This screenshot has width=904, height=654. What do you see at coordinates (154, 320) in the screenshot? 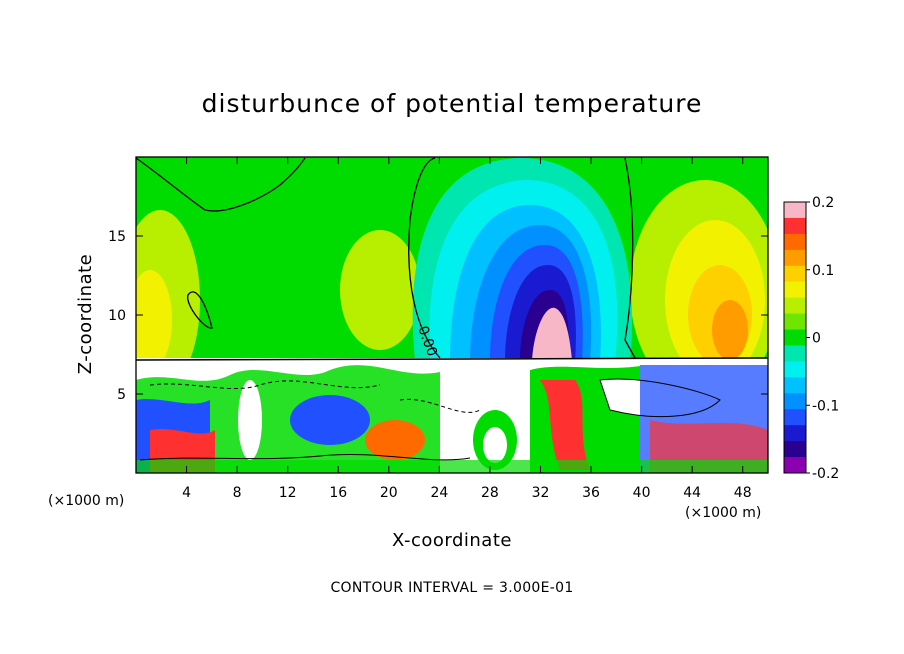
I see `warm-region-left-core` at bounding box center [154, 320].